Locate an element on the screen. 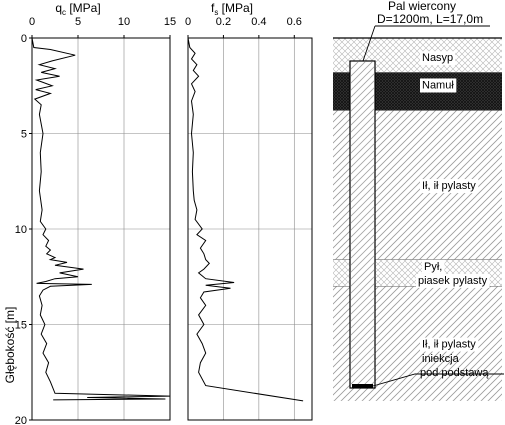  soil-layer-label: Nasyp is located at coordinates (437, 58).